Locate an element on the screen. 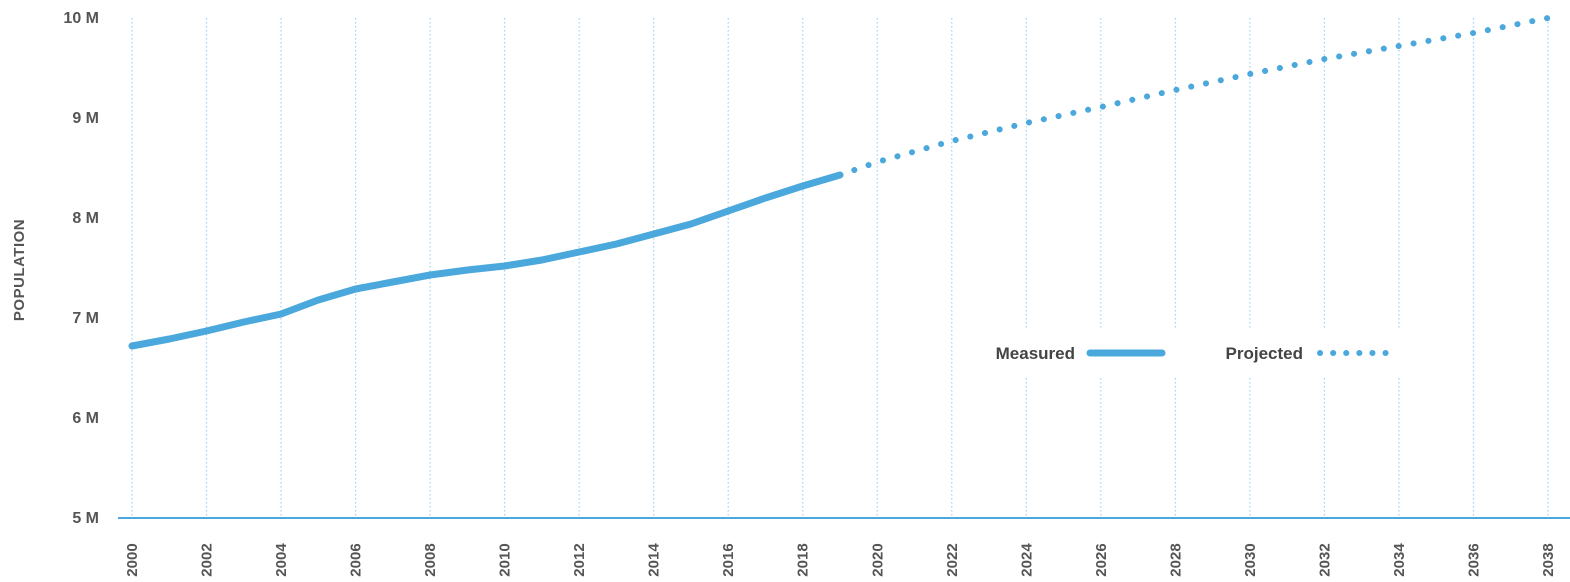 The width and height of the screenshot is (1570, 582). x-tick-label: 2000 is located at coordinates (132, 559).